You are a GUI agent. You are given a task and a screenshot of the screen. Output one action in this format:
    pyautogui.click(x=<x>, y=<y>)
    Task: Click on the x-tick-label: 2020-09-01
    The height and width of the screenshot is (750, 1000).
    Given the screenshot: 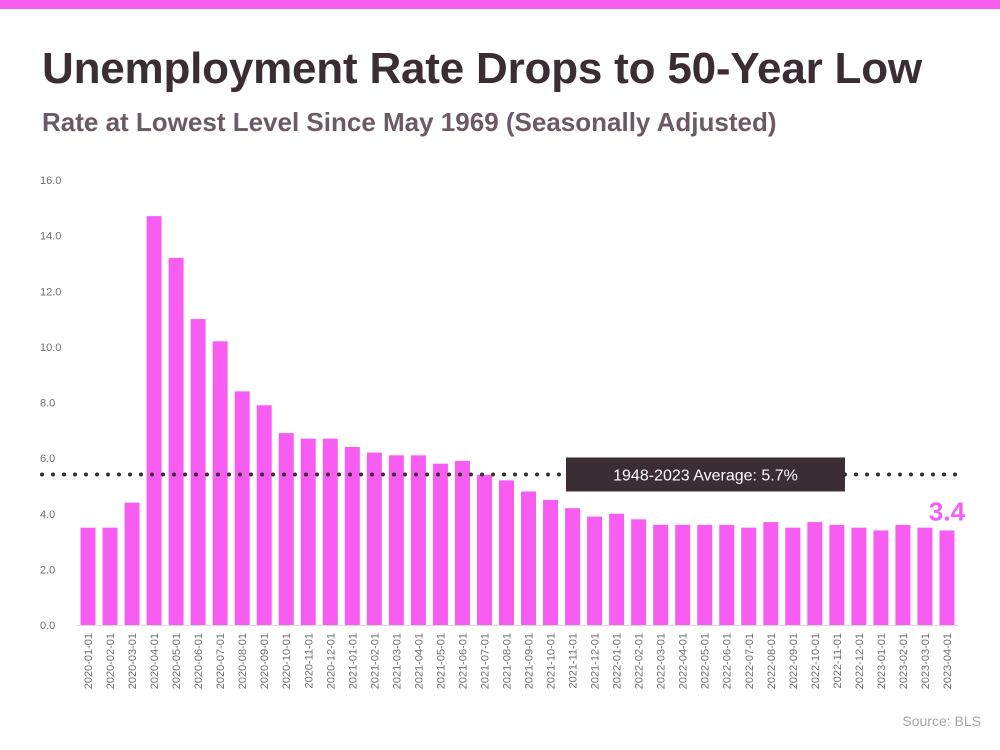 What is the action you would take?
    pyautogui.click(x=265, y=661)
    